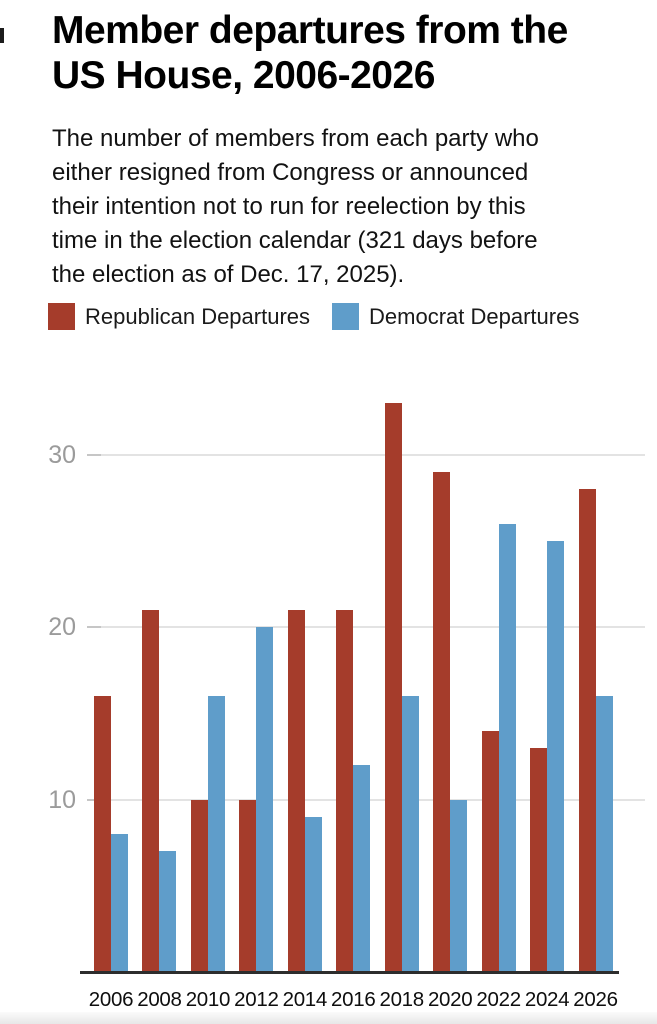 The image size is (657, 1024). Describe the element at coordinates (159, 999) in the screenshot. I see `x-axis-label-2008: 2008` at that location.